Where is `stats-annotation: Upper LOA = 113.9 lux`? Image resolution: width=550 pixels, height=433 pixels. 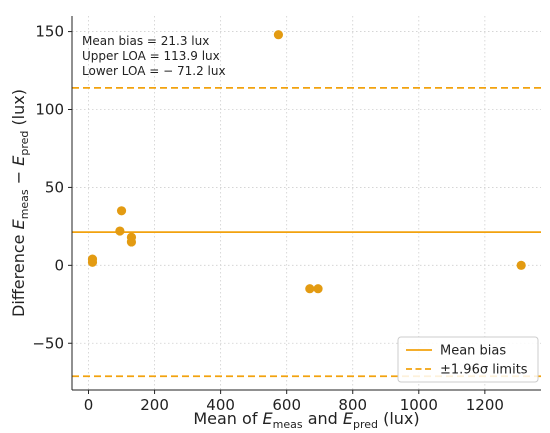 stats-annotation: Upper LOA = 113.9 lux is located at coordinates (151, 56).